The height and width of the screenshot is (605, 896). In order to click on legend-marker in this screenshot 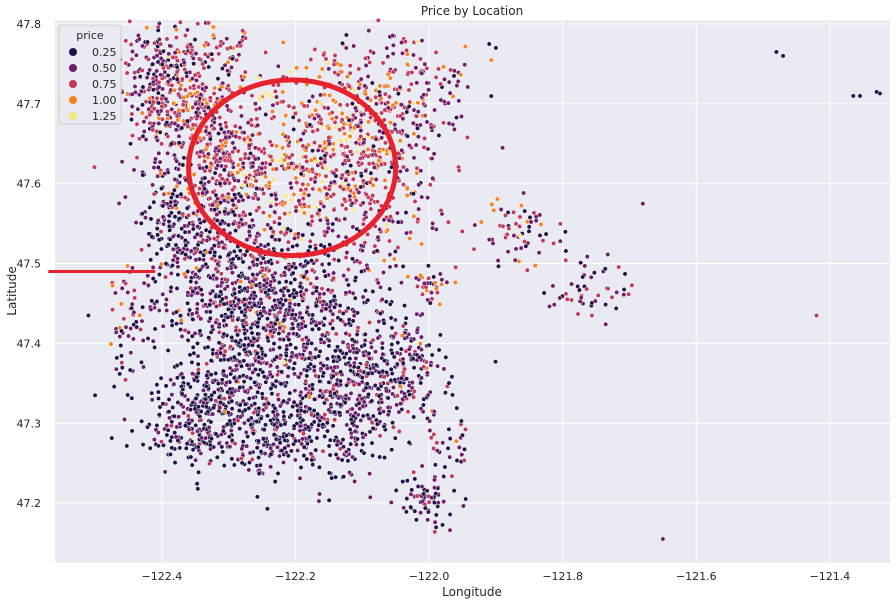, I will do `click(73, 84)`.